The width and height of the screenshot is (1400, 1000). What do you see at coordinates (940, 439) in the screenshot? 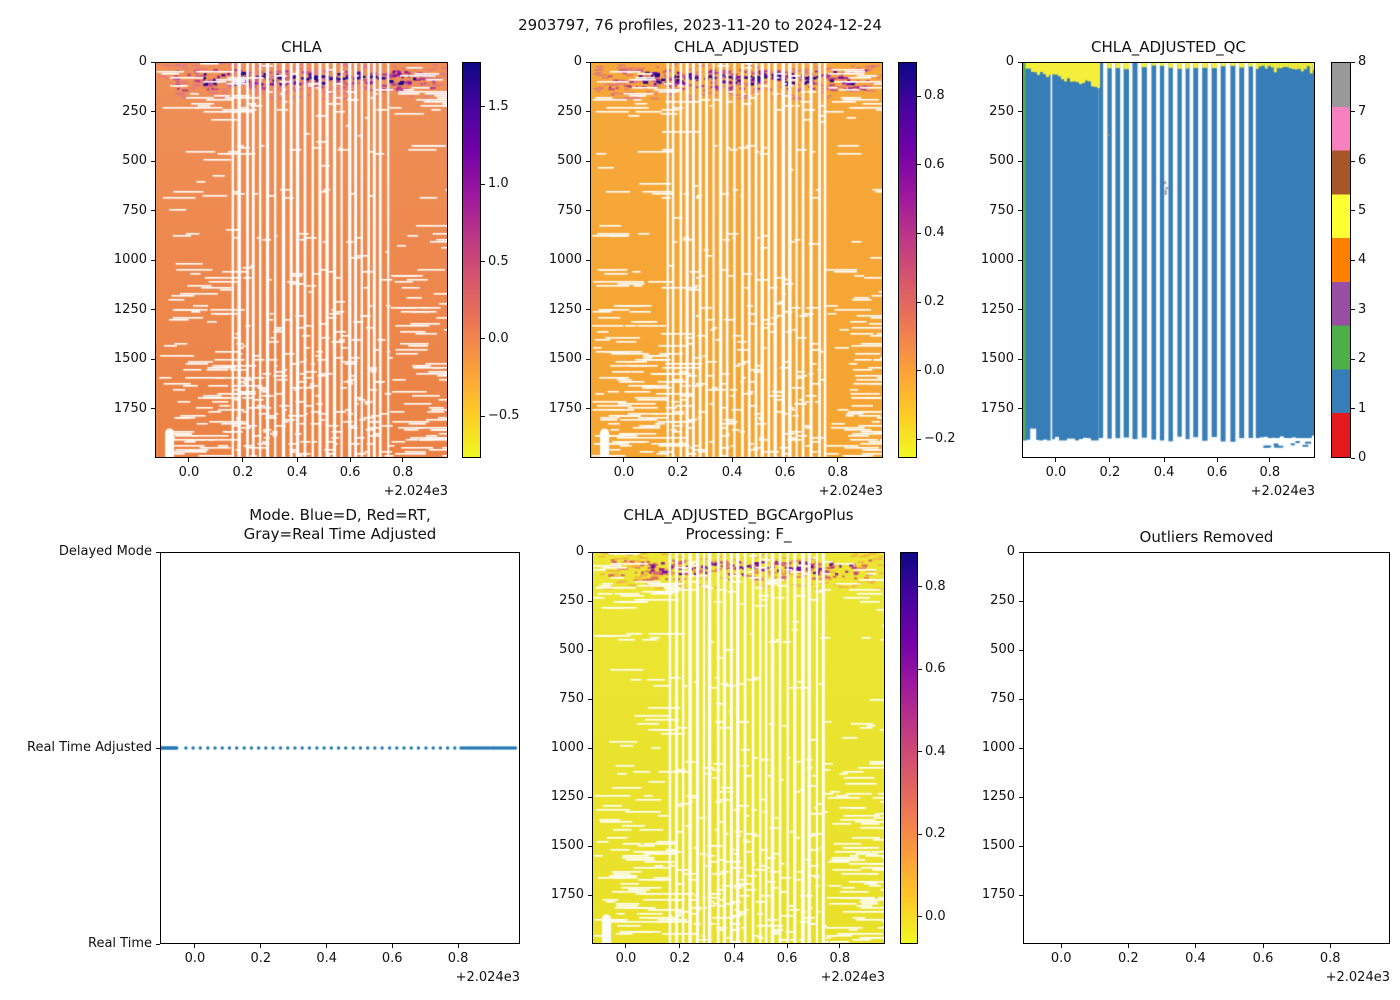
I see `colorbar-tick-label: −0.2` at bounding box center [940, 439].